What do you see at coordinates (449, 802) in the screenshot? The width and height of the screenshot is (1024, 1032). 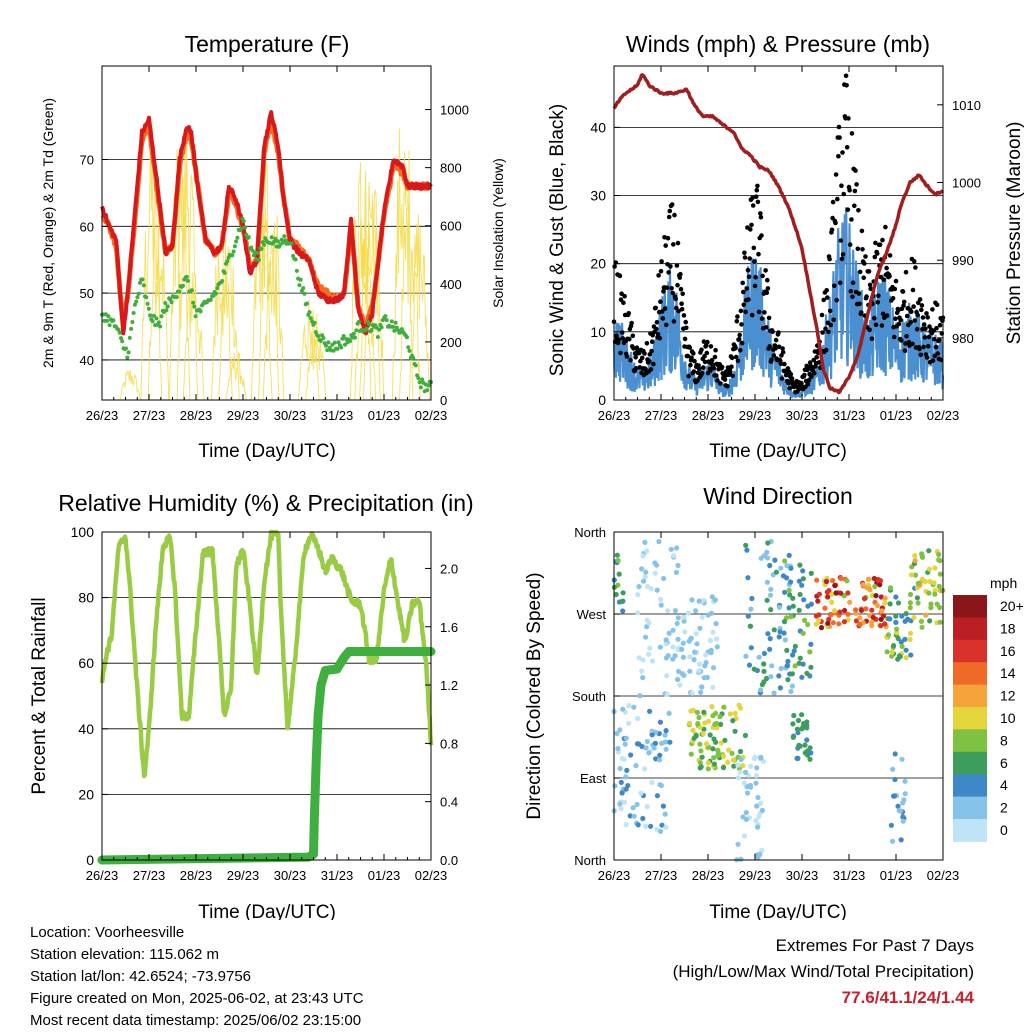 I see `y2-tick-label: 0.4` at bounding box center [449, 802].